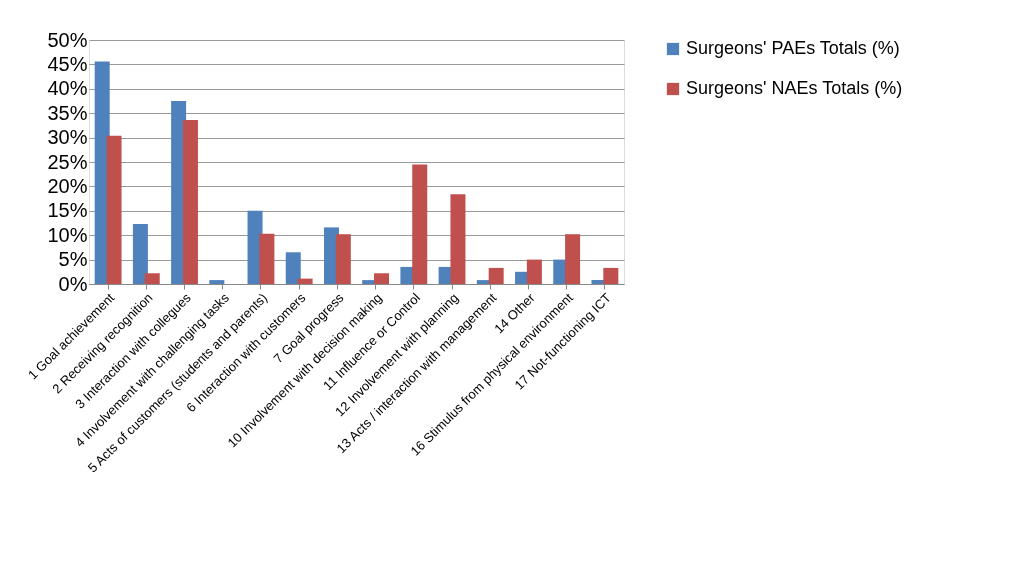  I want to click on y-tick-label: 45%, so click(67, 63).